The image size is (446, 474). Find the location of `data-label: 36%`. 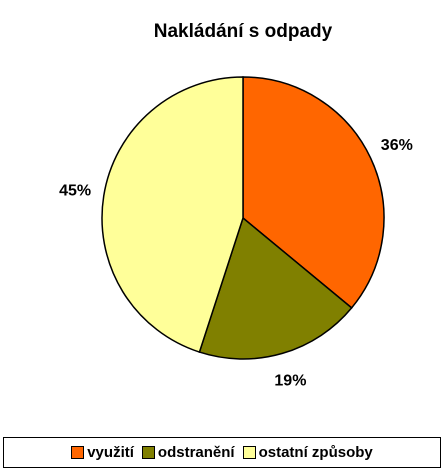

data-label: 36% is located at coordinates (397, 145).